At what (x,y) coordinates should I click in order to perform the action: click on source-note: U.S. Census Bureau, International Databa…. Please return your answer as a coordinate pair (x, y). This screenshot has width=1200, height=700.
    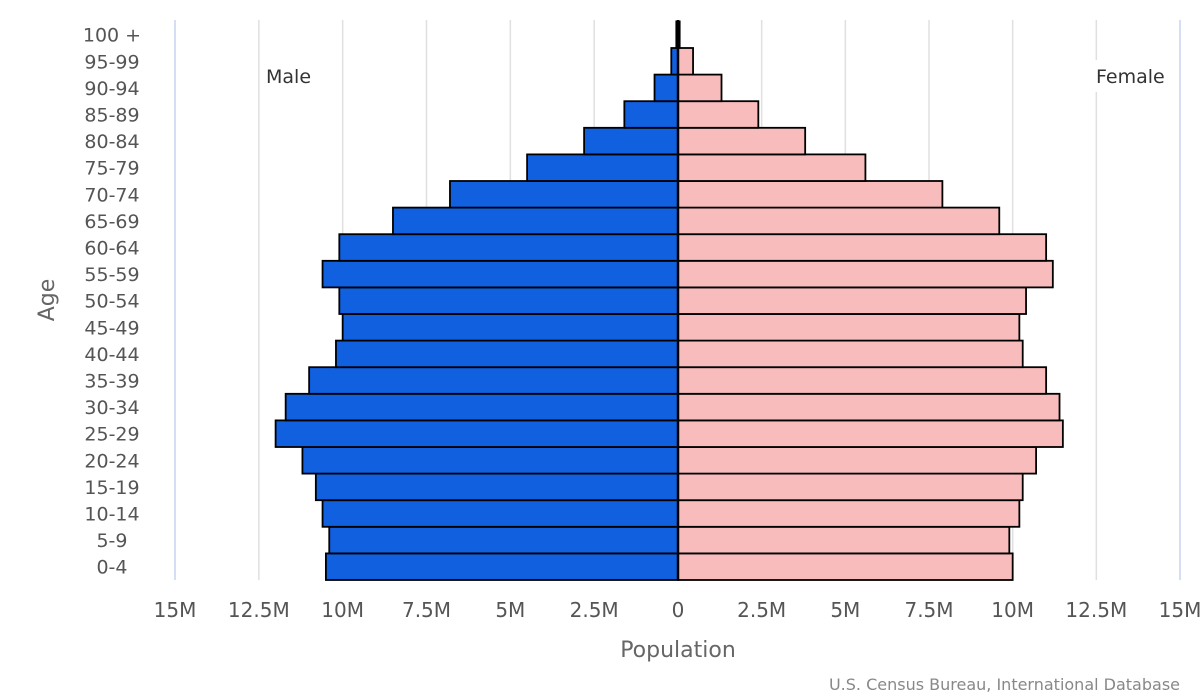
    Looking at the image, I should click on (1004, 684).